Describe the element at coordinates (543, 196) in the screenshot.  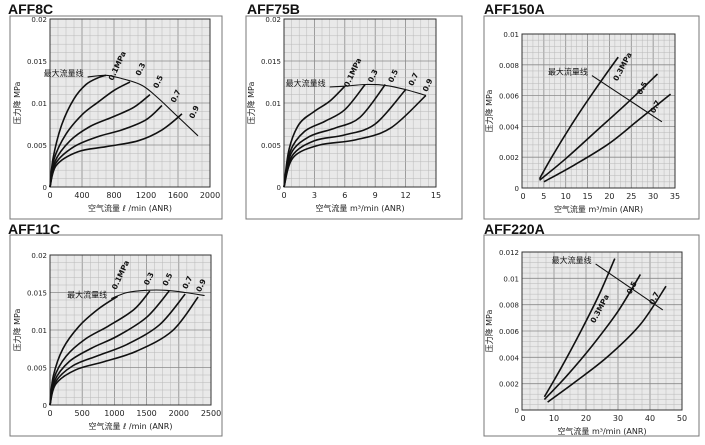
I see `x-tick-label: 5` at that location.